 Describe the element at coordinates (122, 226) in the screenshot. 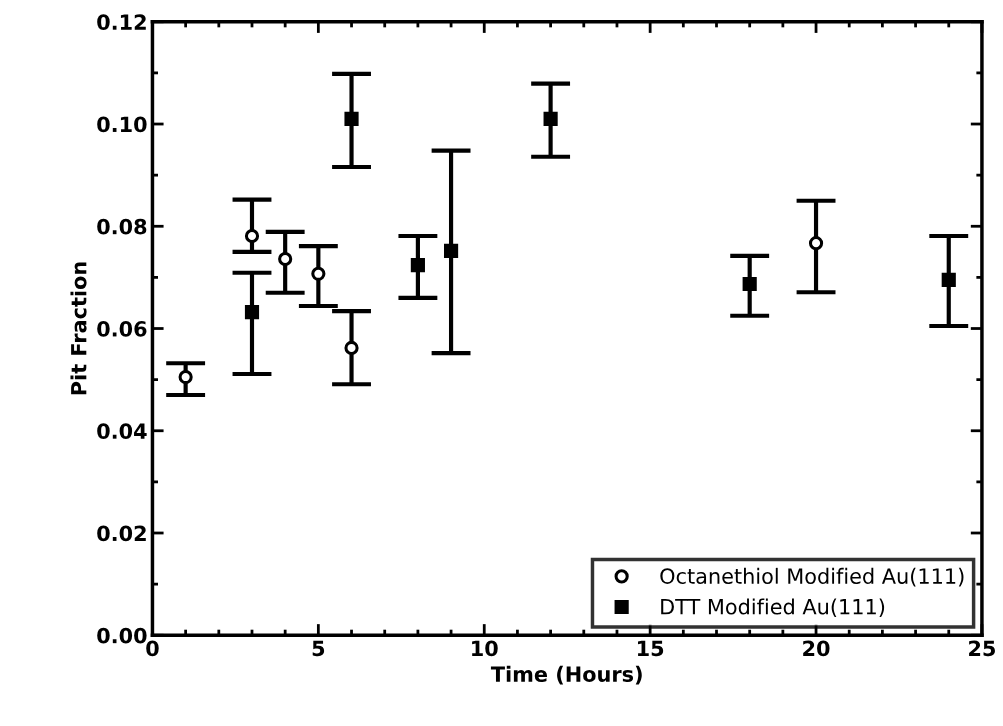

I see `y-tick-label: 0.08` at that location.